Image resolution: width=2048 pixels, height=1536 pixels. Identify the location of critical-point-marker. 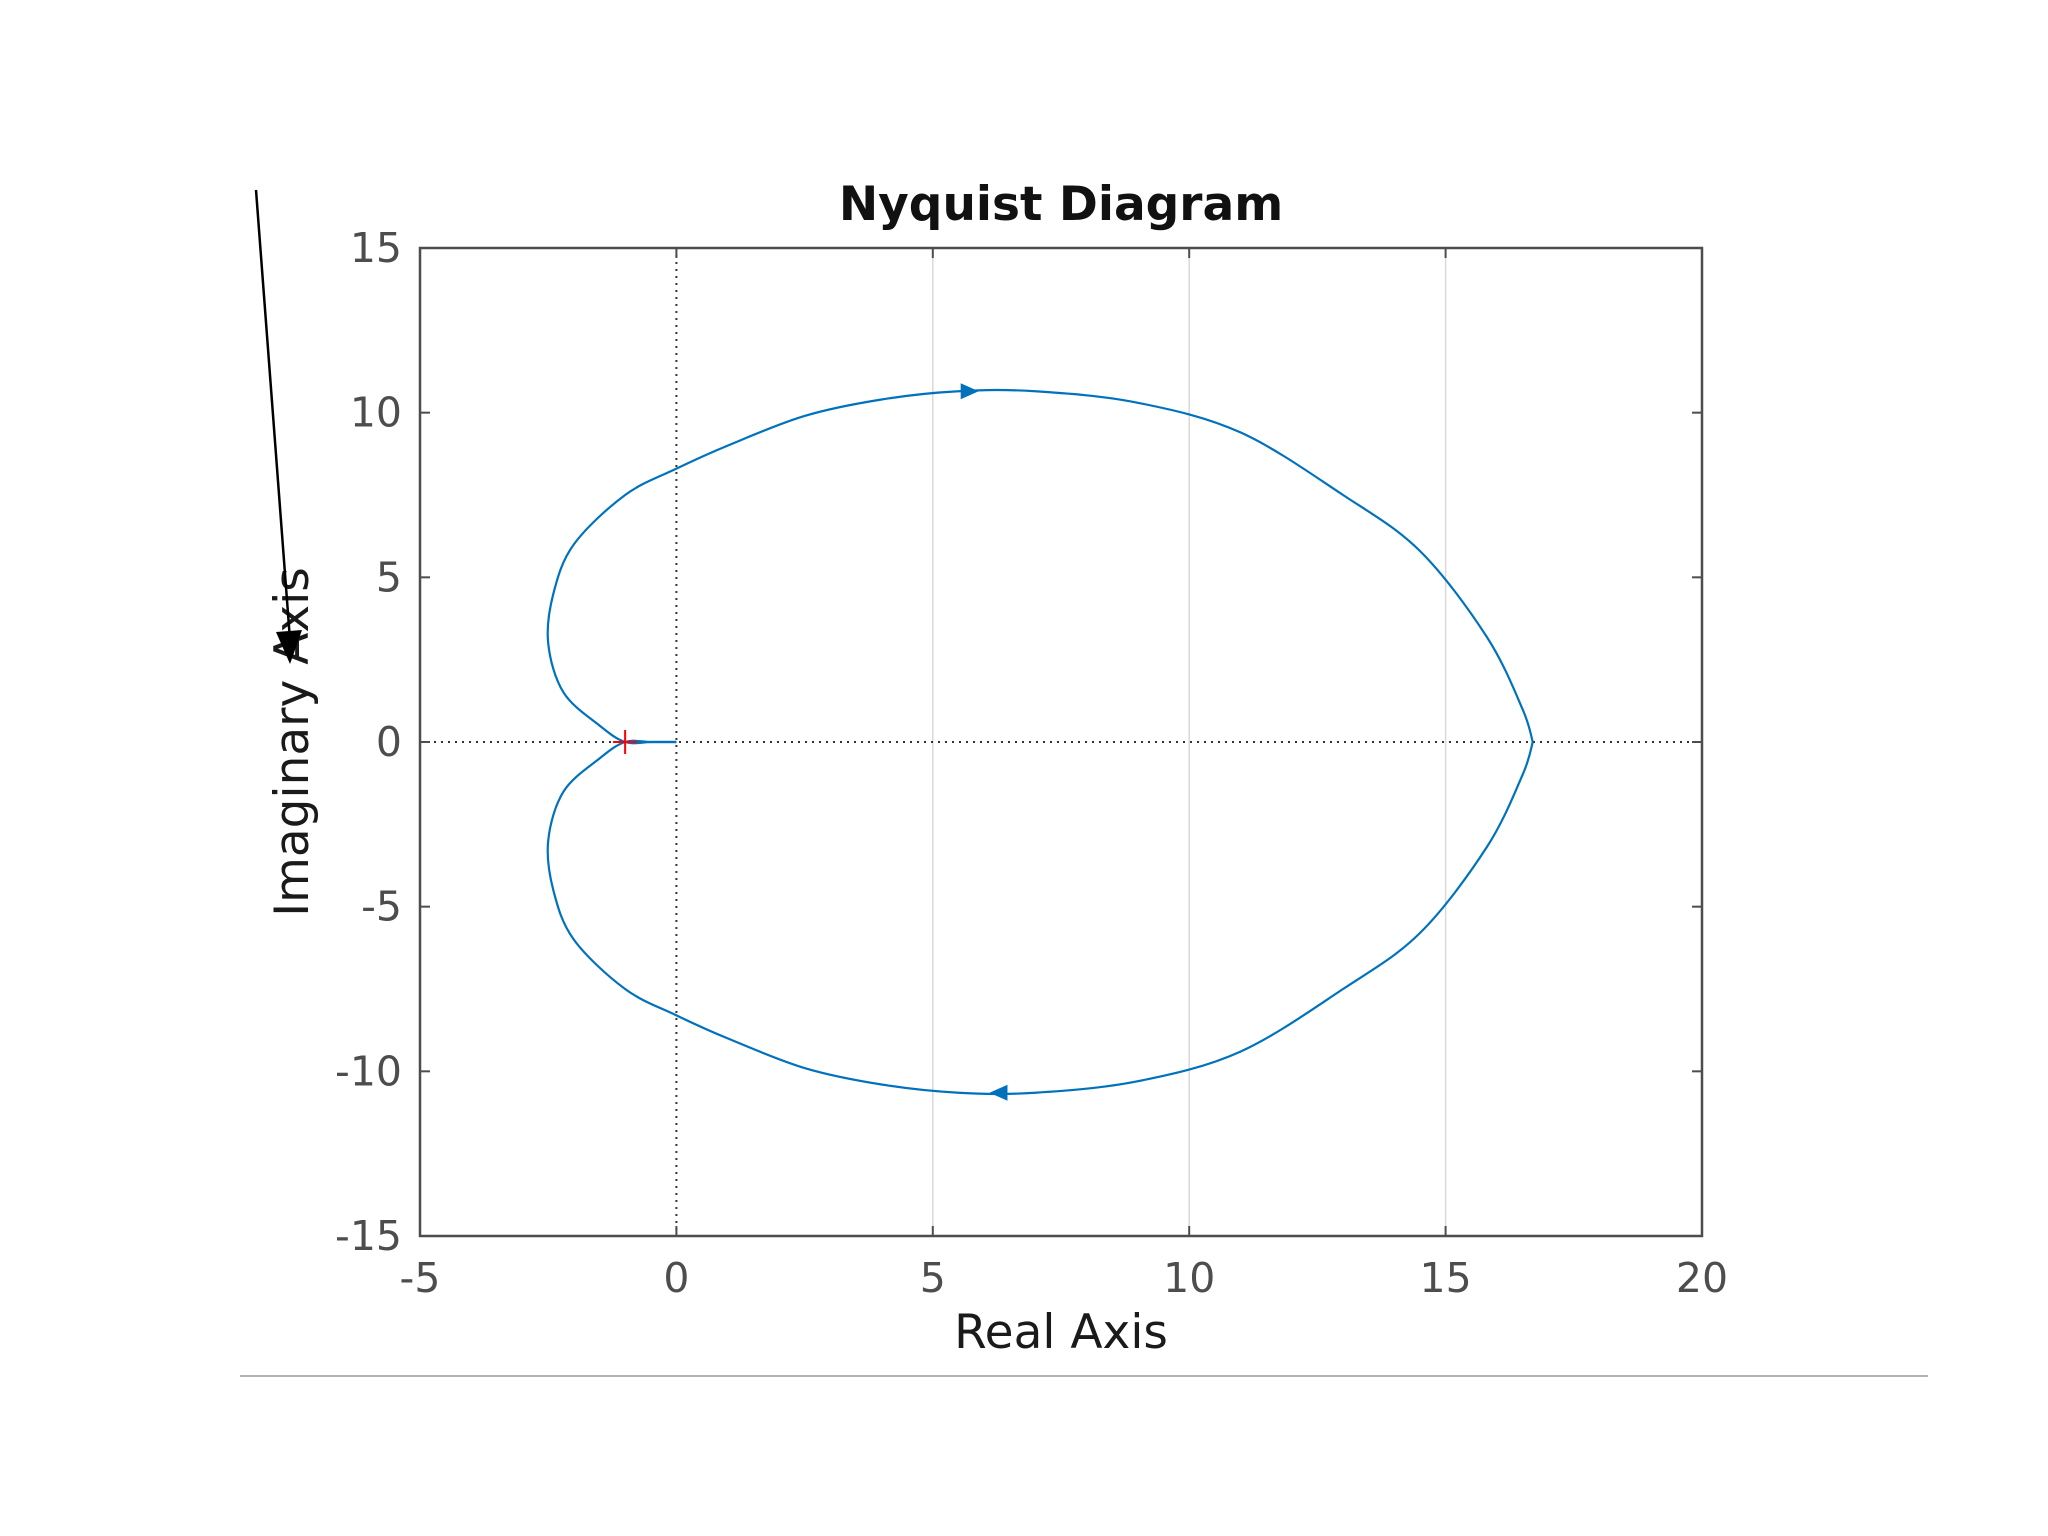
(625, 742).